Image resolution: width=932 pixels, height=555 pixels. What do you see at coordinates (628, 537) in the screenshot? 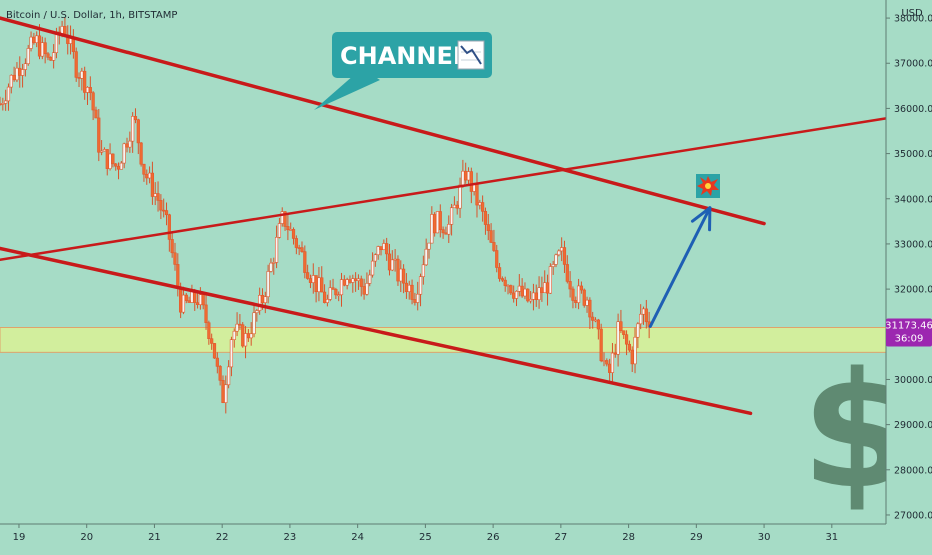
I see `x-tick-label: 28` at bounding box center [628, 537].